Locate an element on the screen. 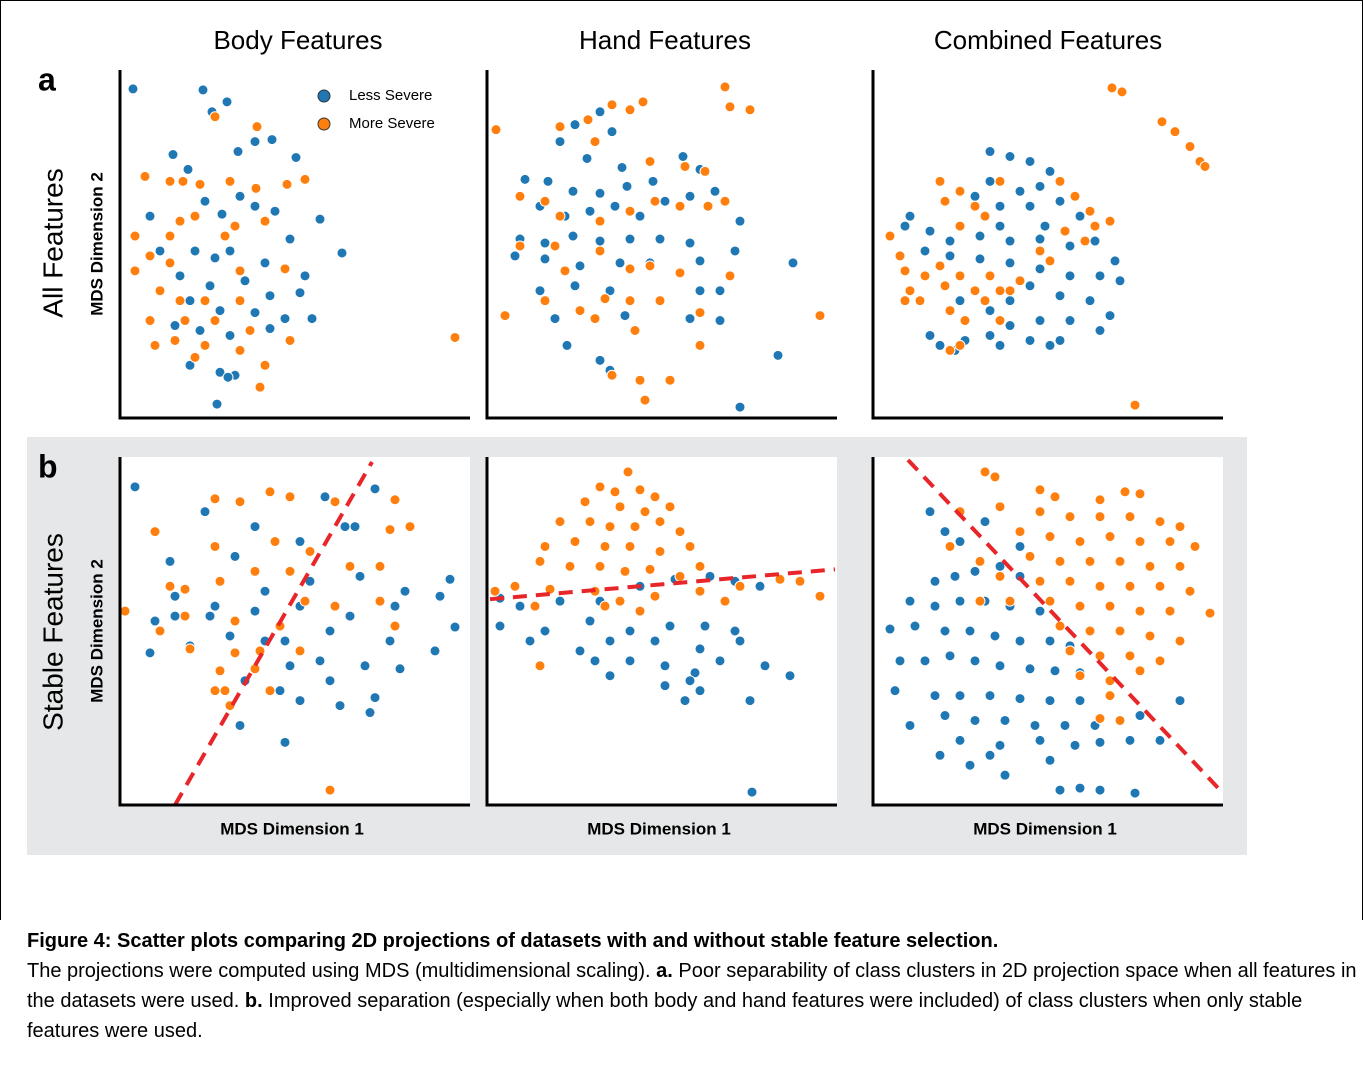 This screenshot has height=1092, width=1363. panel is located at coordinates (661, 245).